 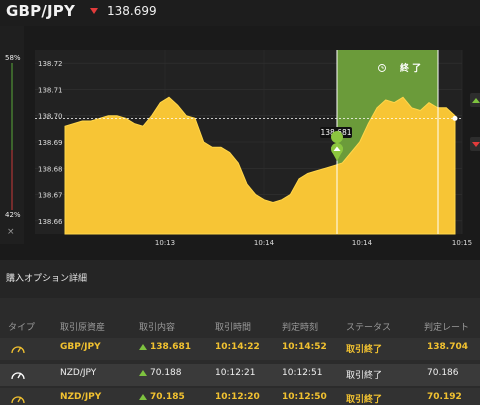 I want to click on x-tick-label: 10:15, so click(x=462, y=243).